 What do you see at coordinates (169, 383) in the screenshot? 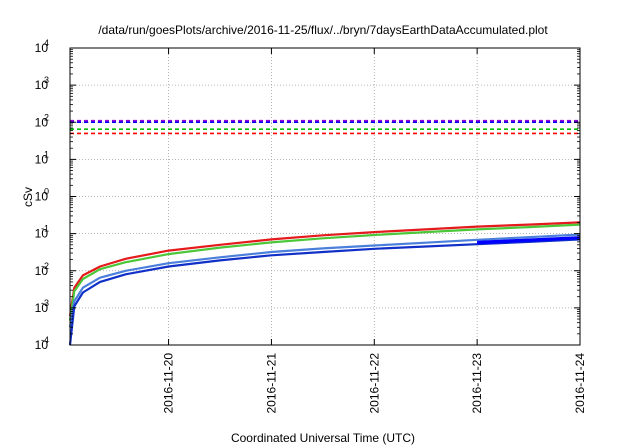
I see `x-tick-label: 2016-11-20` at bounding box center [169, 383].